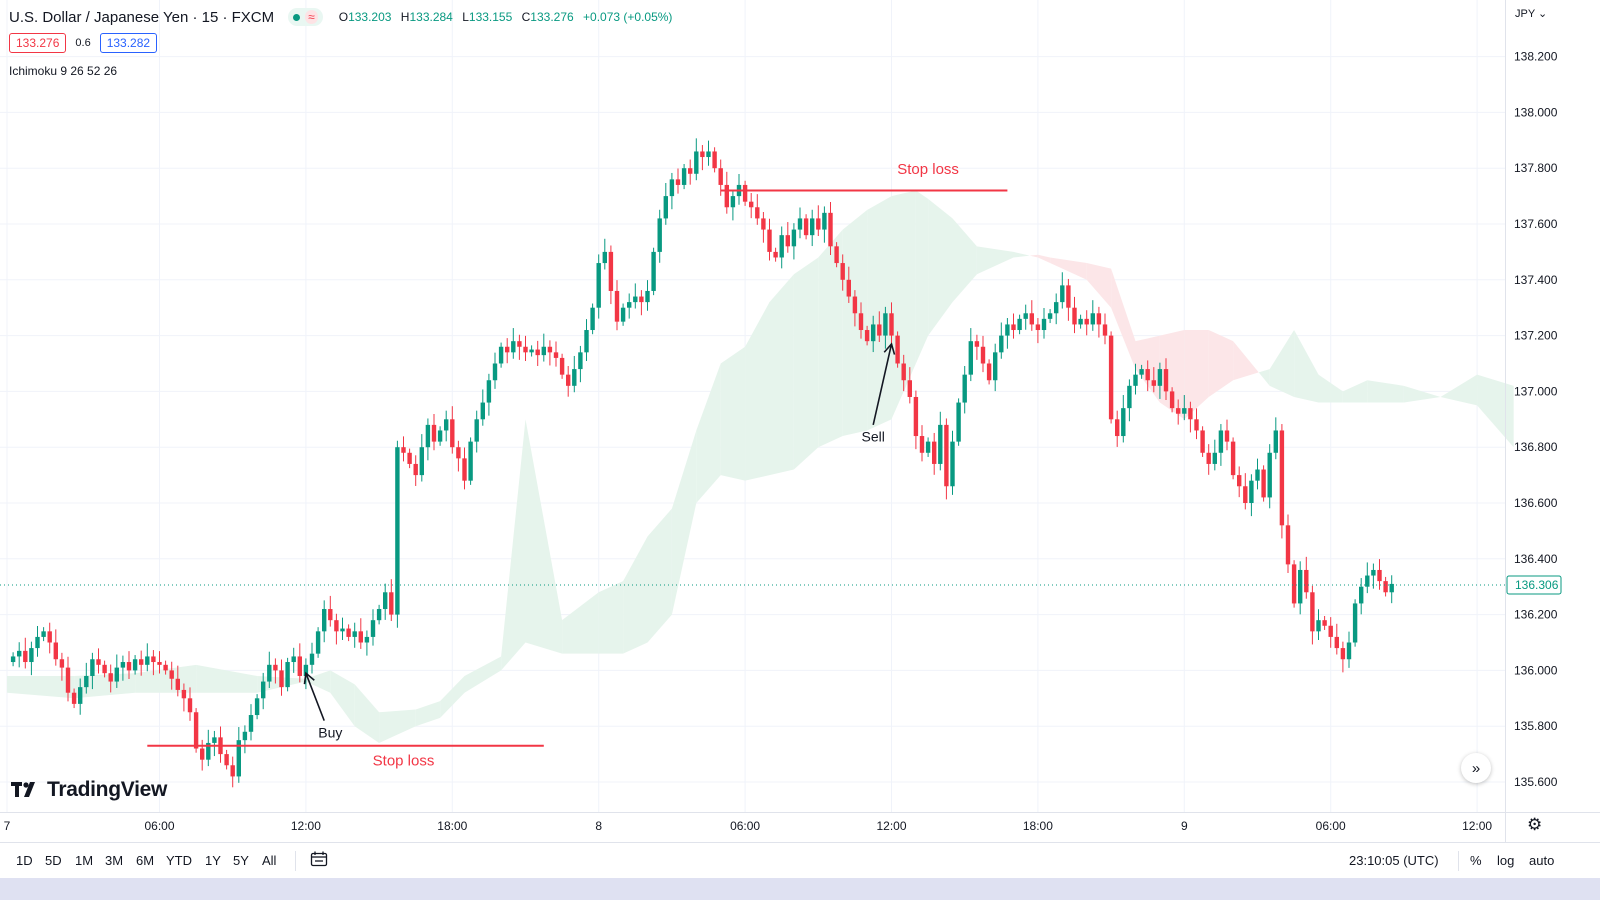 This screenshot has height=900, width=1600. Describe the element at coordinates (1394, 860) in the screenshot. I see `utc-clock: 23:10:05 (UTC)` at that location.